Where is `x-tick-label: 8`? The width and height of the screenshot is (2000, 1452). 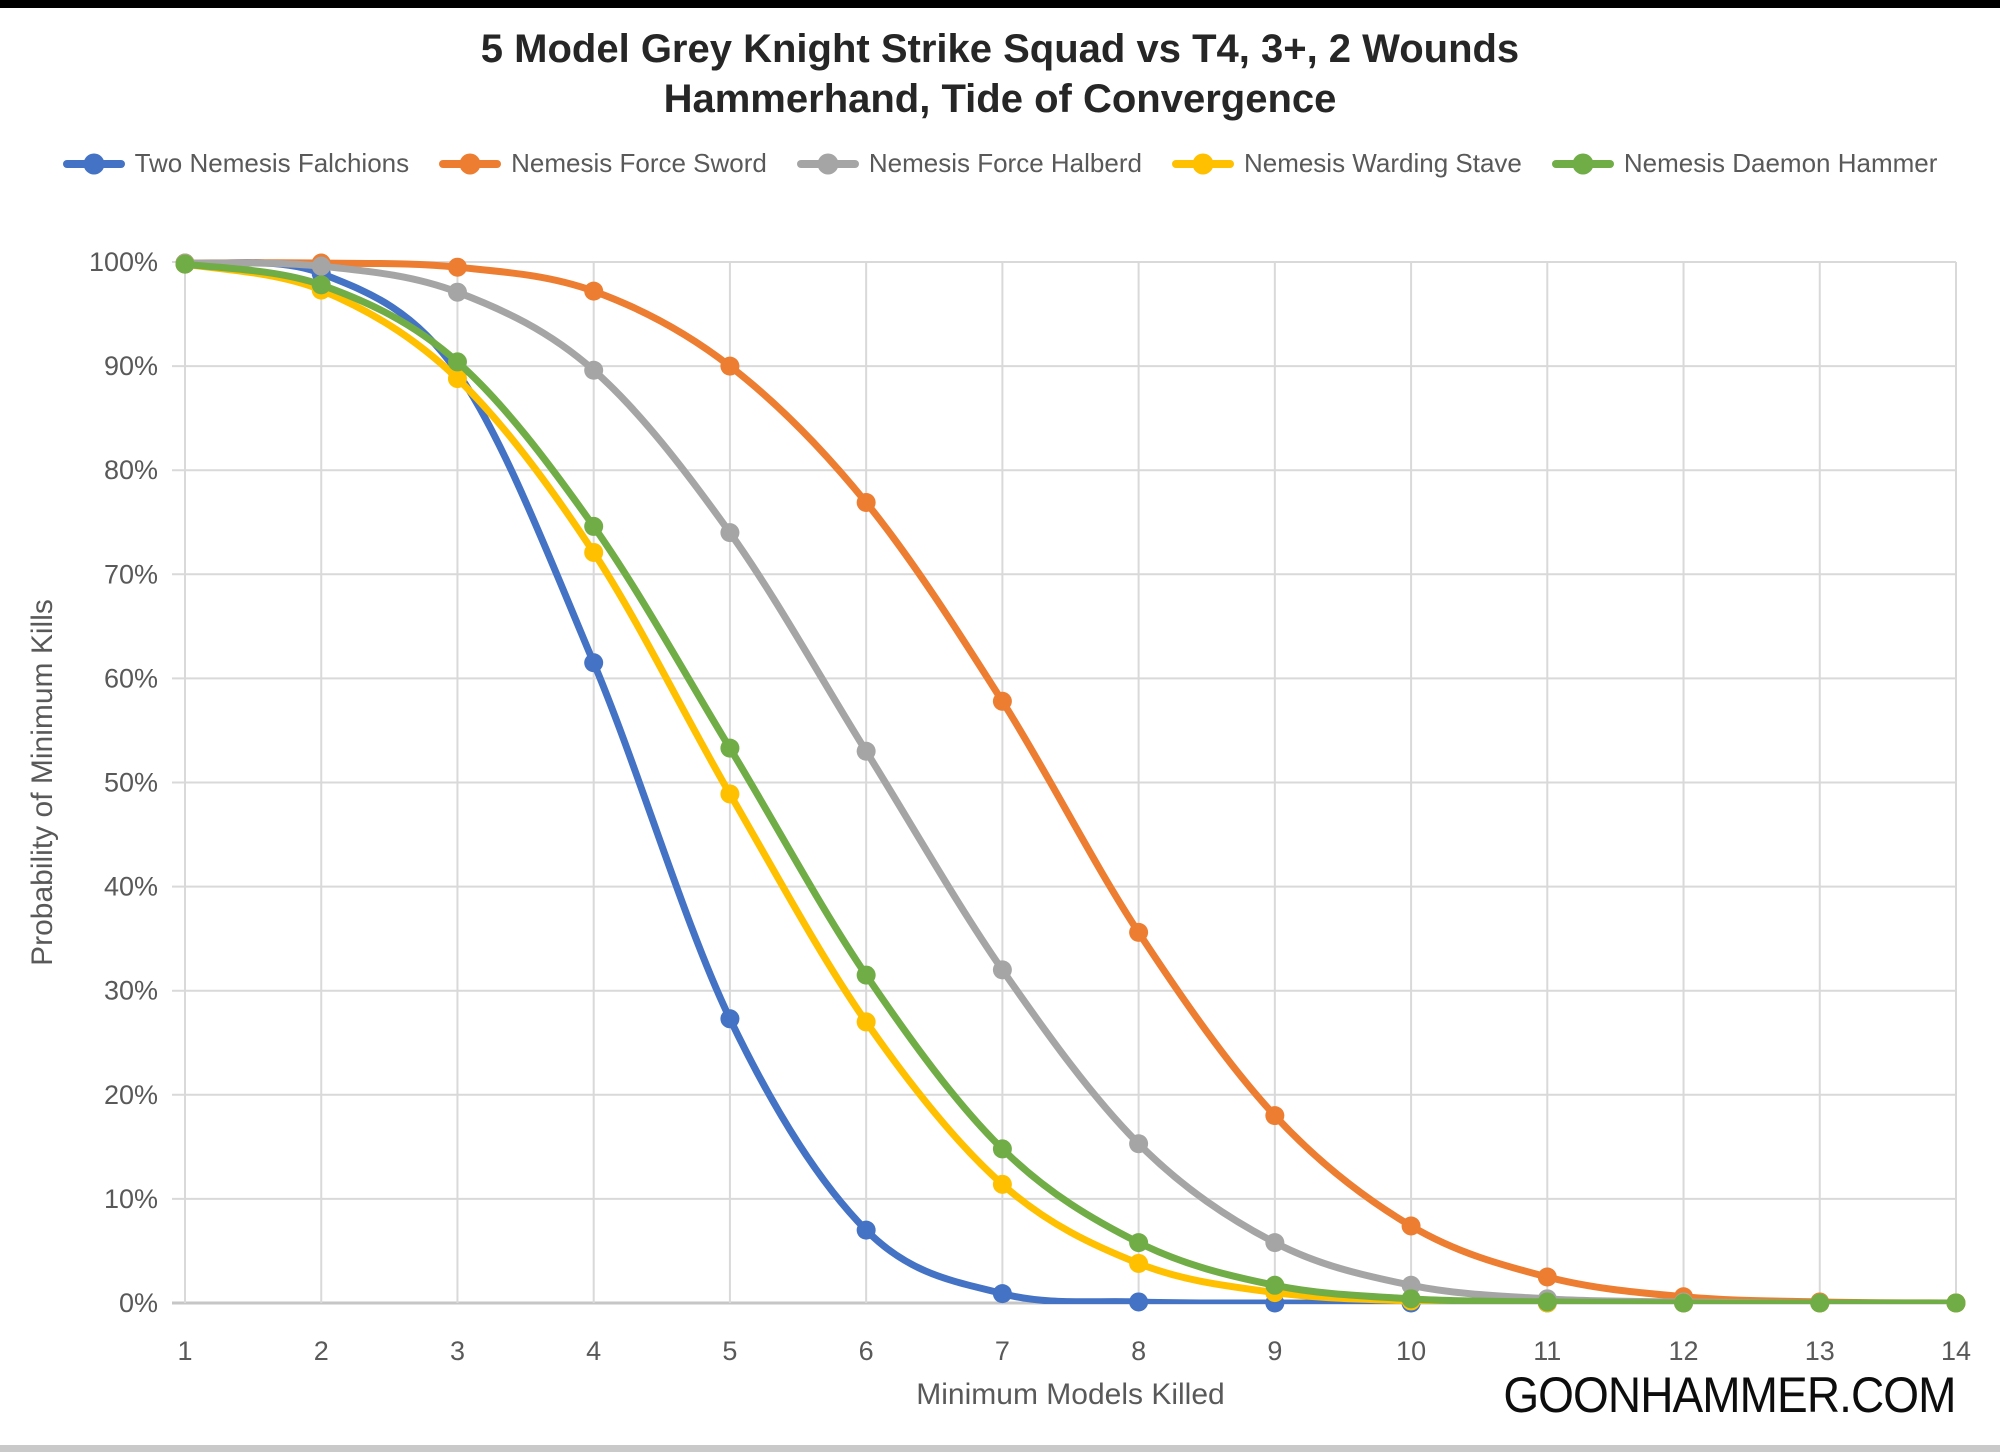
x-tick-label: 8 is located at coordinates (1138, 1351).